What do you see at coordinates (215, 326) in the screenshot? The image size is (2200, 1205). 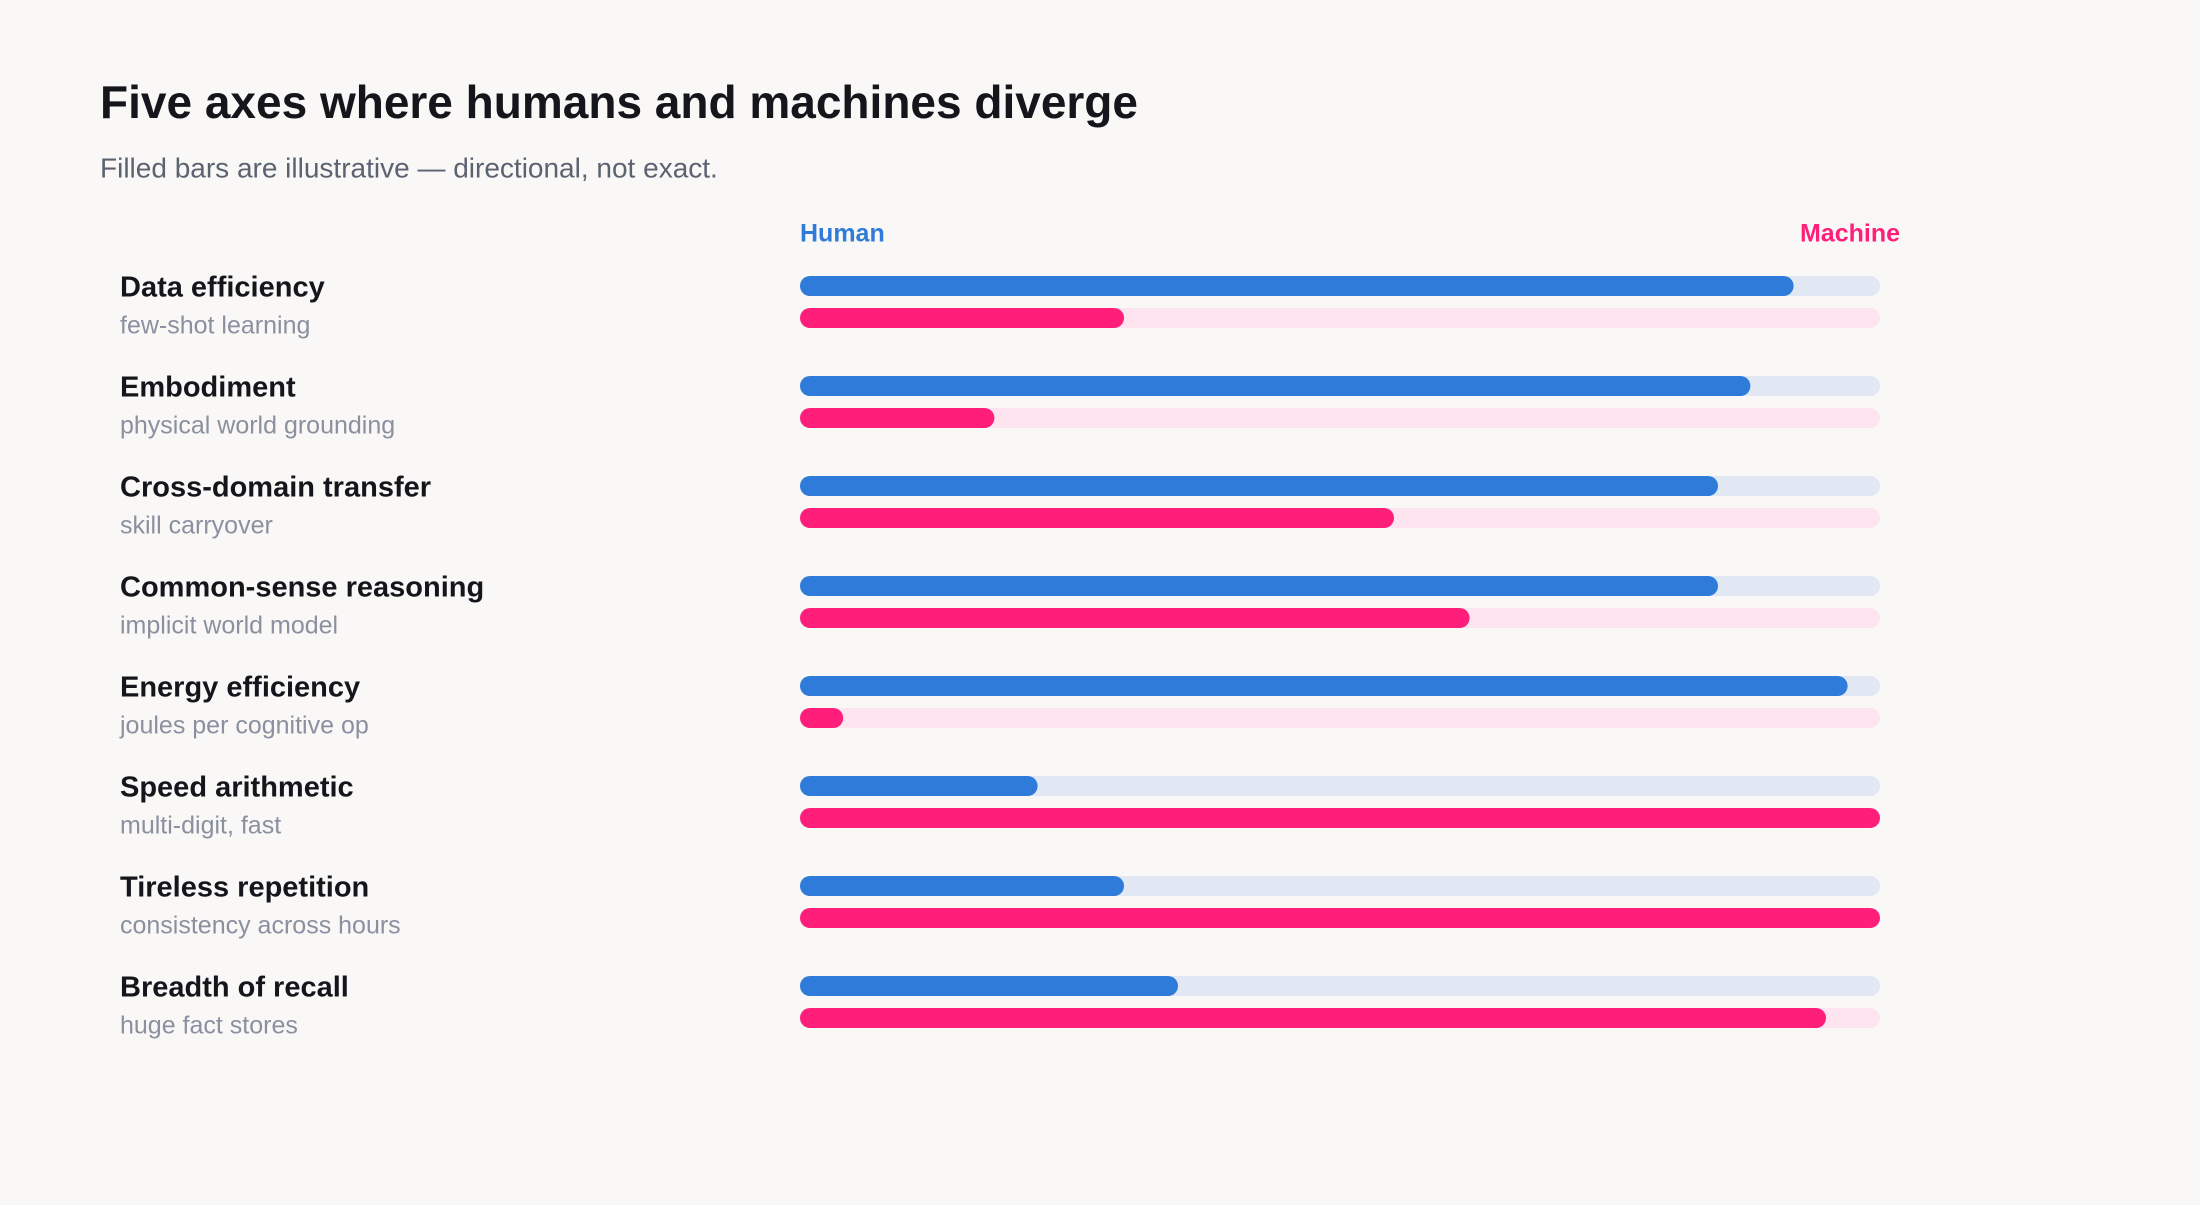 I see `category-note: few-shot learning` at bounding box center [215, 326].